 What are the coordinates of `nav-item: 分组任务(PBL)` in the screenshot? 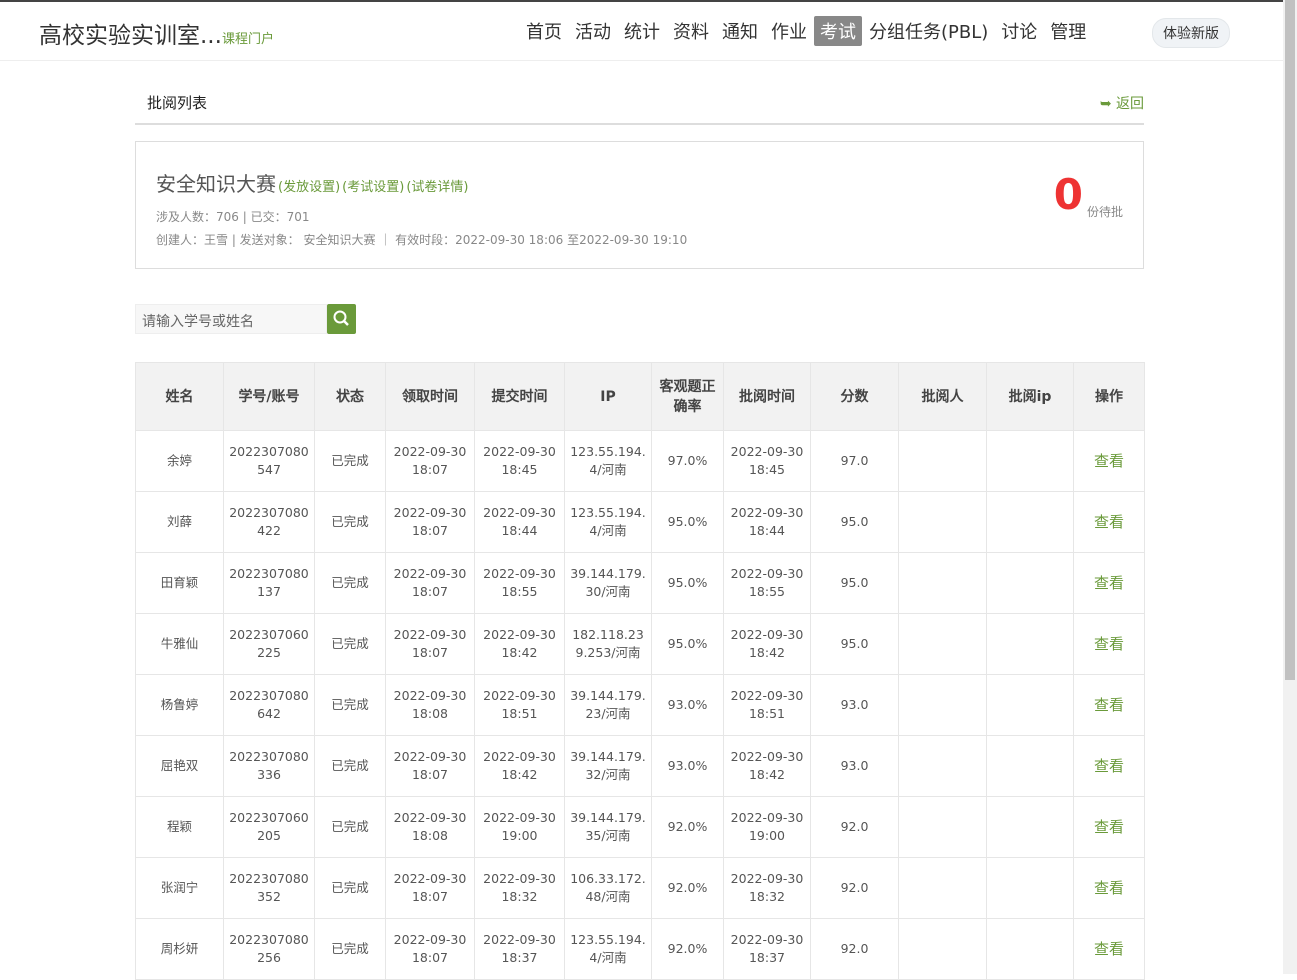 It's located at (929, 32).